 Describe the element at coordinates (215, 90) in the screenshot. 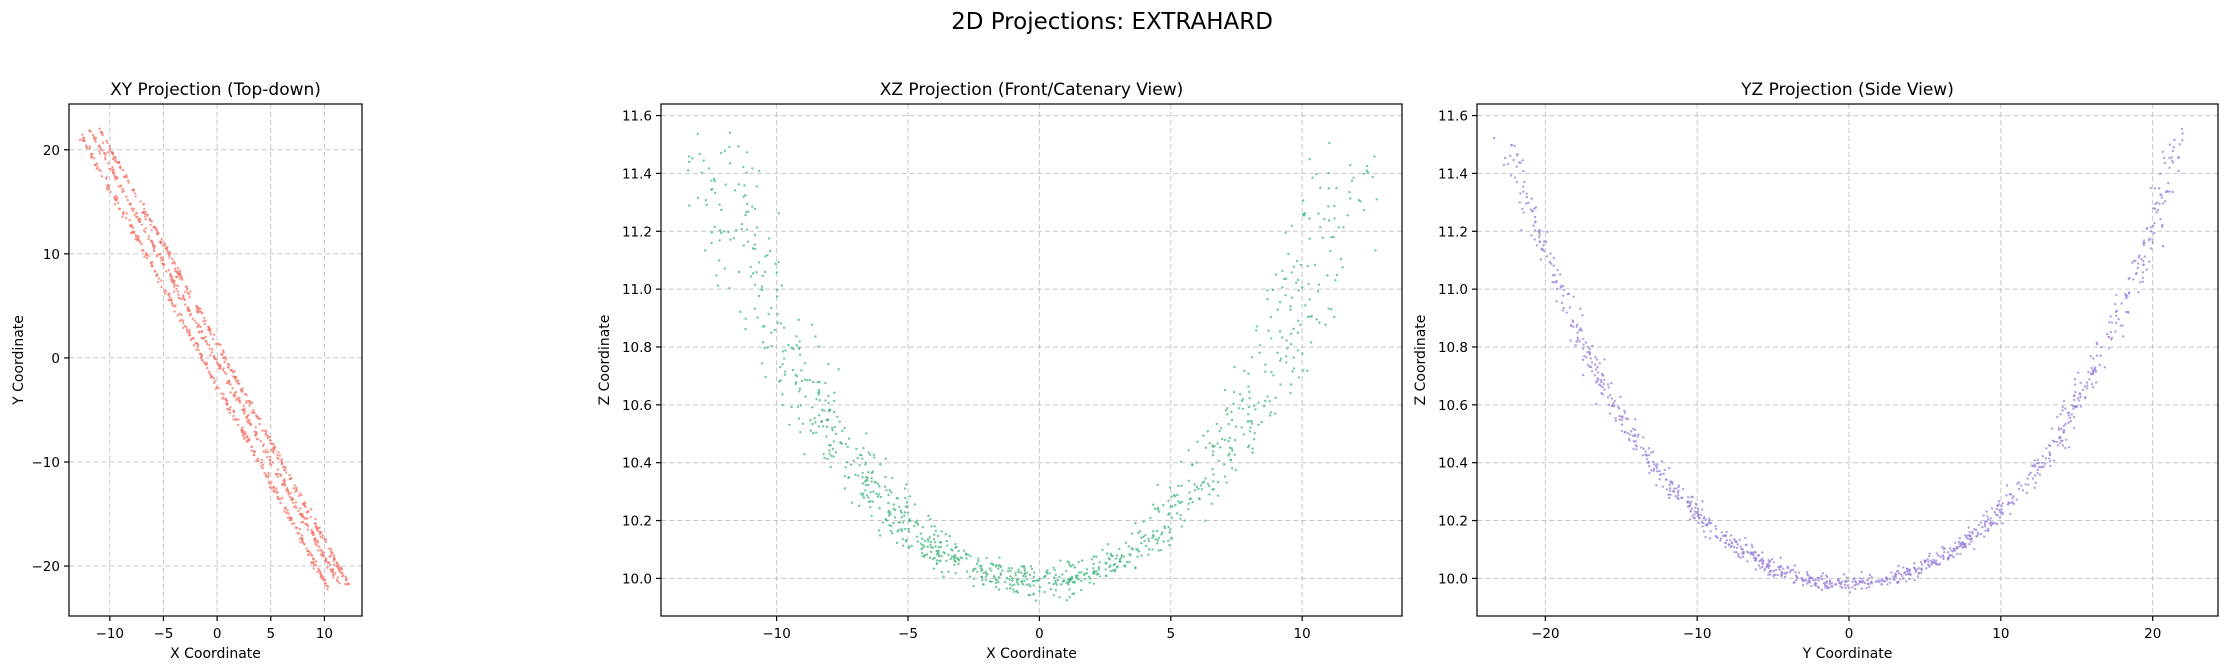

I see `panel-title: XY Projection (Top-down)` at that location.